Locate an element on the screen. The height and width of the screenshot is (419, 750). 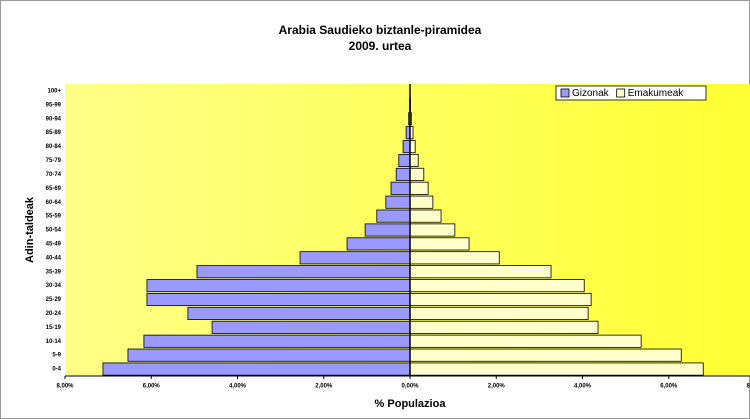
y-tick-label: 40-44 is located at coordinates (54, 258).